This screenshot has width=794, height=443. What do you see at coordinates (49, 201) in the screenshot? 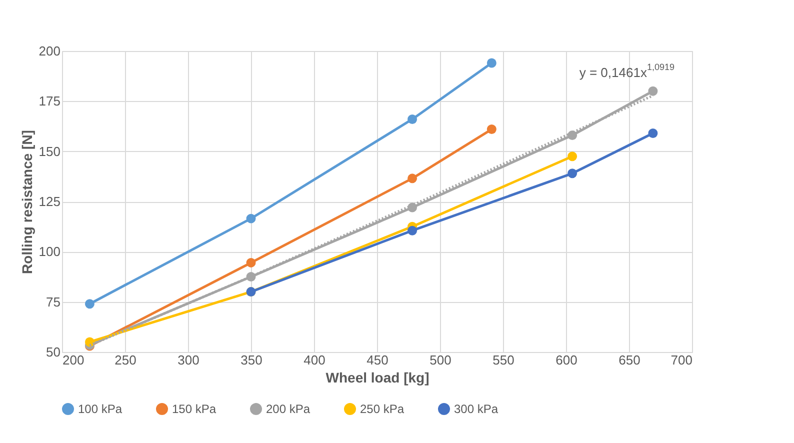
I see `y-tick-label: 125` at bounding box center [49, 201].